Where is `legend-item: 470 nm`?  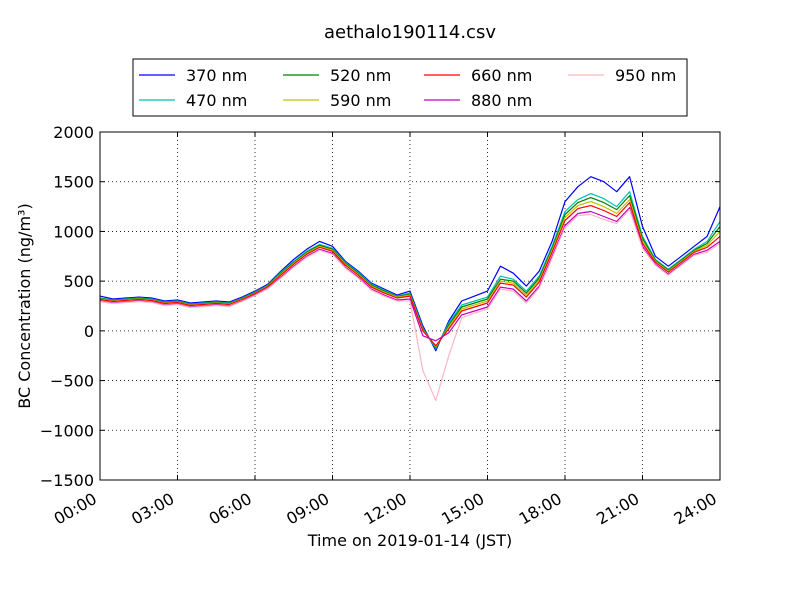
legend-item: 470 nm is located at coordinates (193, 100).